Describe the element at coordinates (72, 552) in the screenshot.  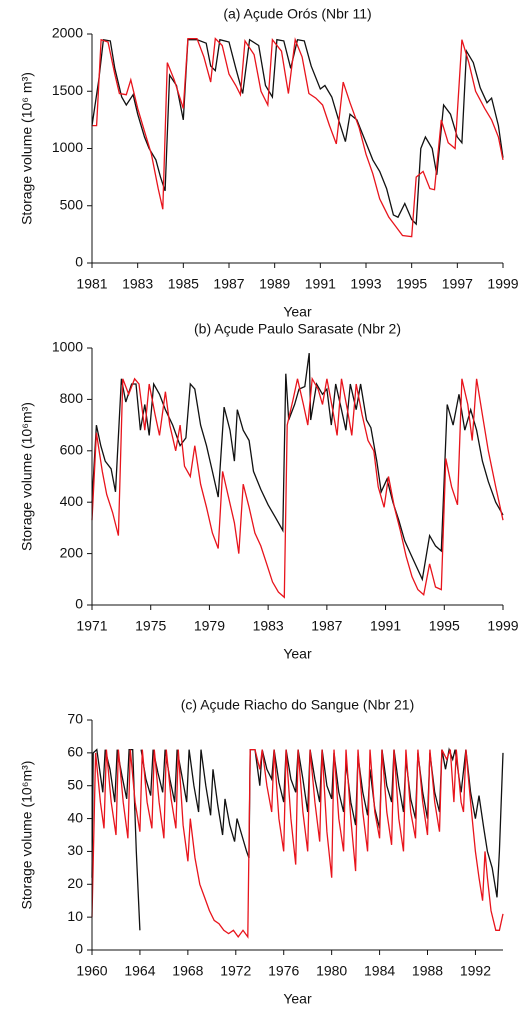
I see `y-tick-label: 200` at that location.